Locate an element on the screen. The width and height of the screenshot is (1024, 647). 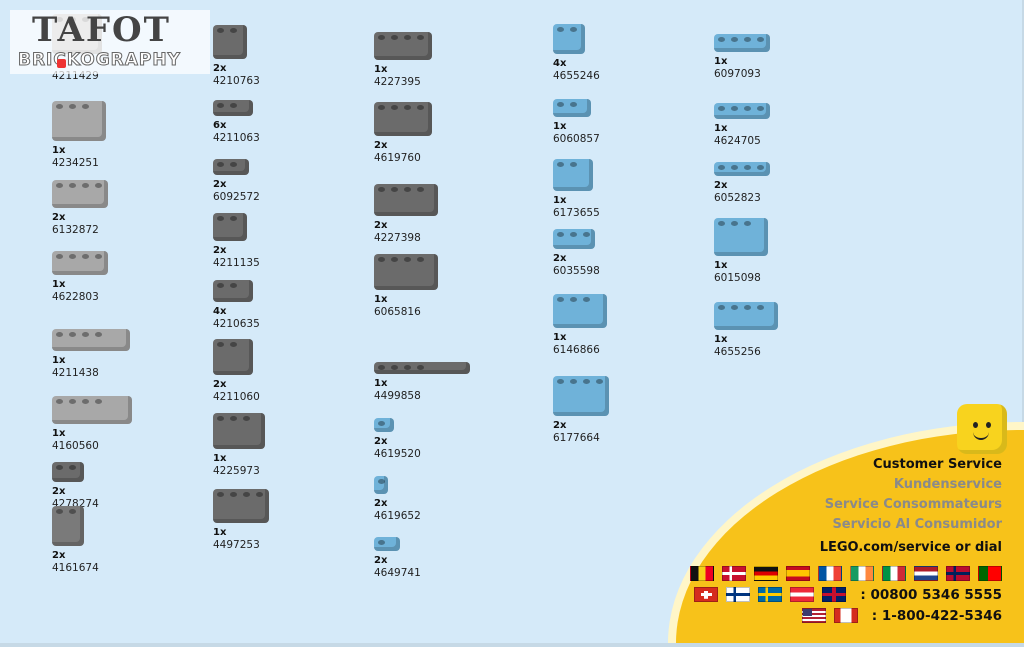
part-number: 4624705 is located at coordinates (737, 141).